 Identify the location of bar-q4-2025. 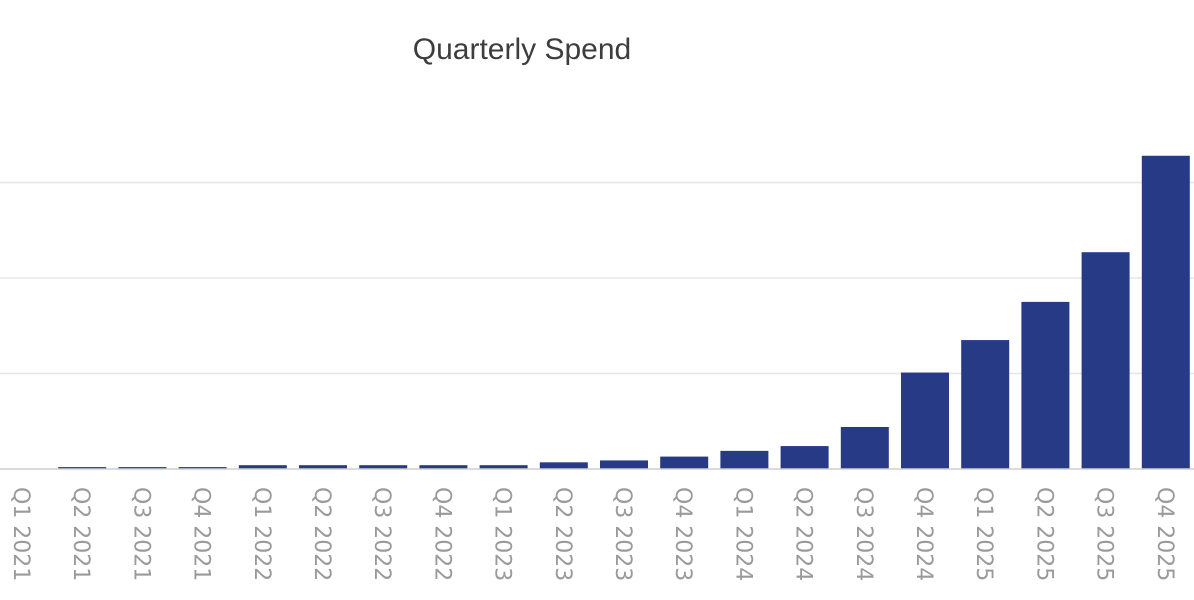
(1165, 312).